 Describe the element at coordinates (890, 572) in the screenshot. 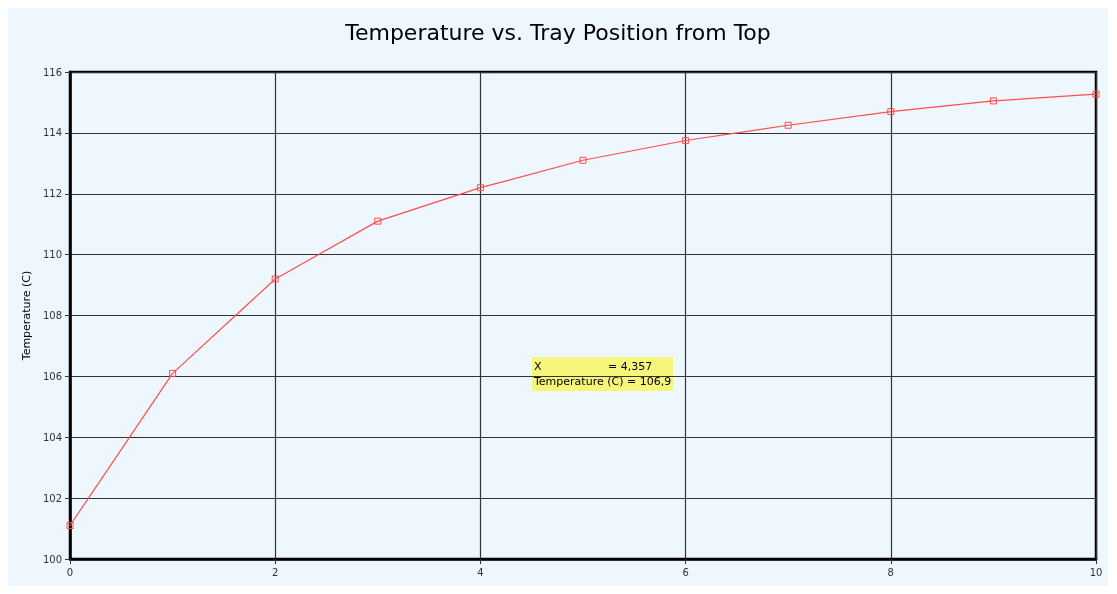

I see `x-tick-label: 8` at that location.